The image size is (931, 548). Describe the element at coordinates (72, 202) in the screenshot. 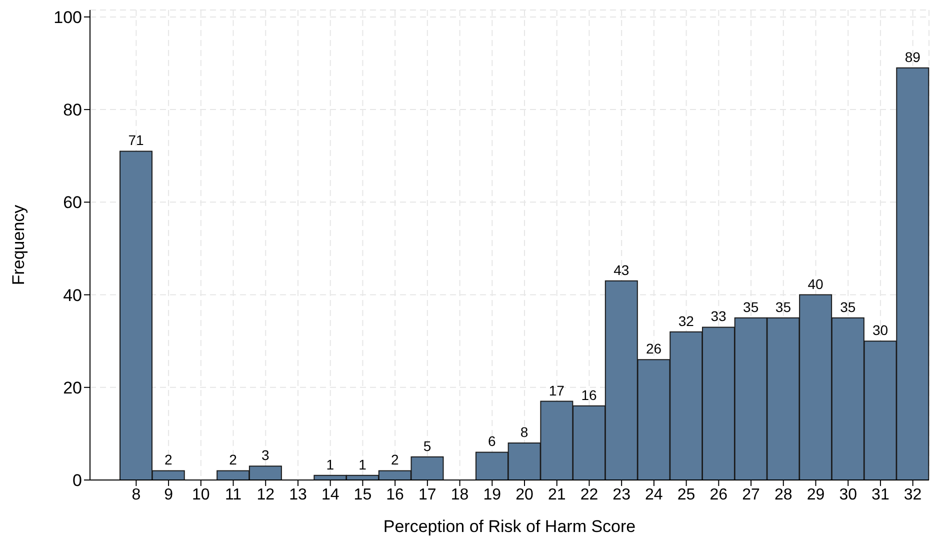

I see `y-tick-label: 60` at that location.